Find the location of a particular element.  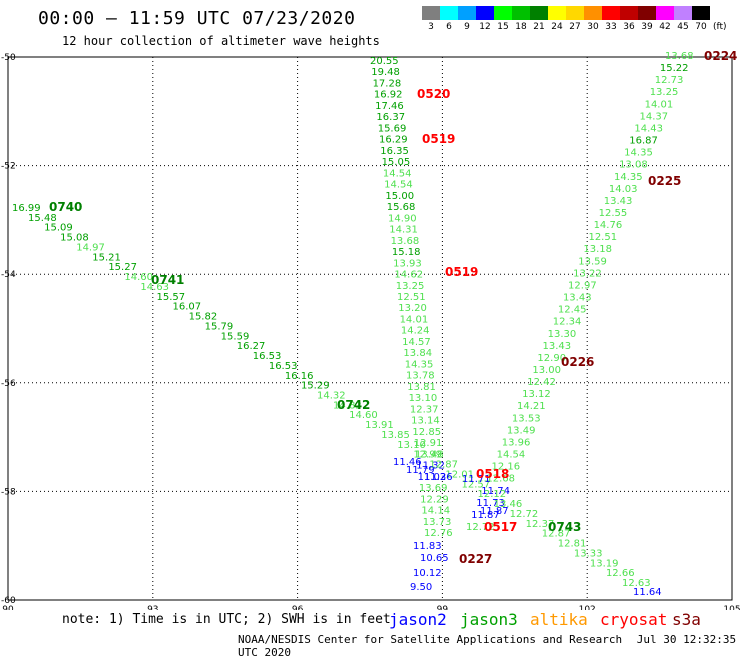

y-tick-label: -54 is located at coordinates (8, 275).